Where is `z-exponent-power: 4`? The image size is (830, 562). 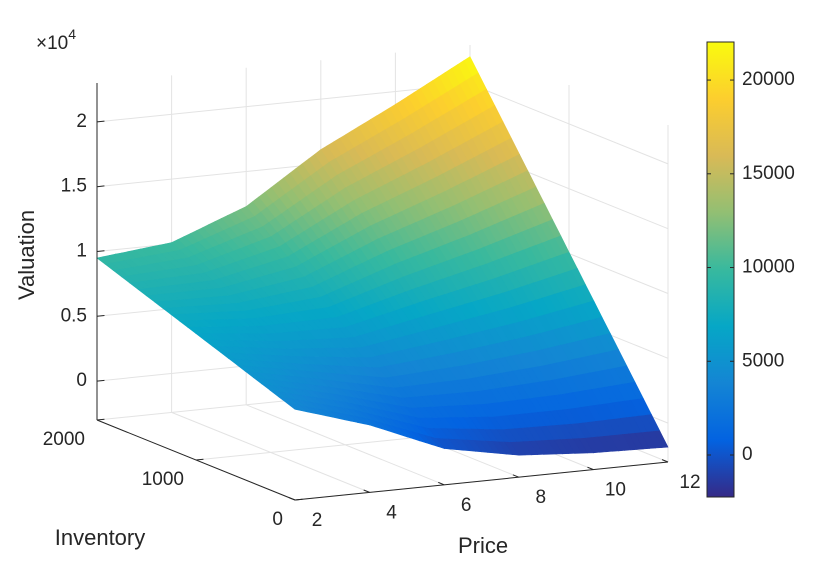 z-exponent-power: 4 is located at coordinates (72, 34).